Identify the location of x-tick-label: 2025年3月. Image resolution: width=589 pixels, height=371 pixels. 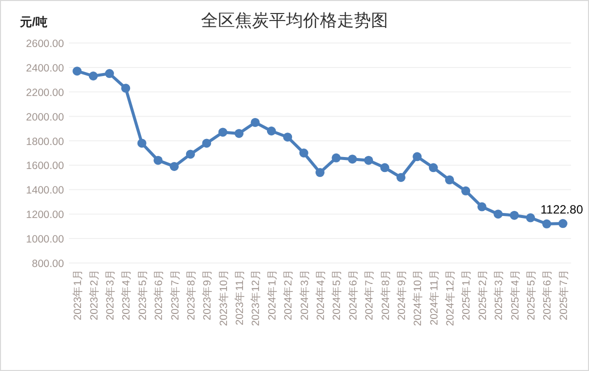
(499, 294).